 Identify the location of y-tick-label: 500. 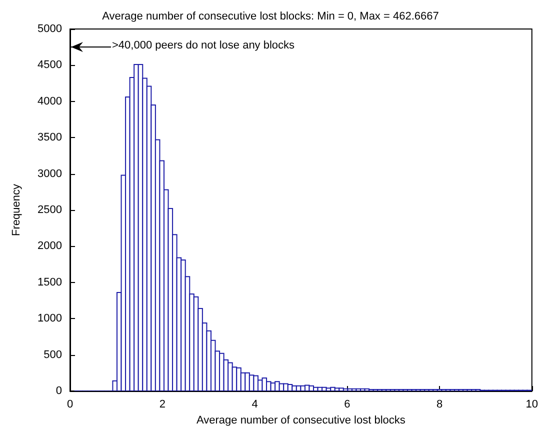
(53, 354).